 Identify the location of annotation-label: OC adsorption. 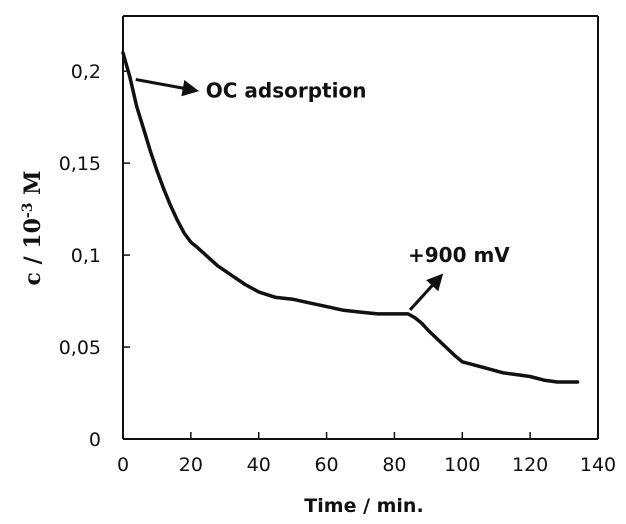
(286, 91).